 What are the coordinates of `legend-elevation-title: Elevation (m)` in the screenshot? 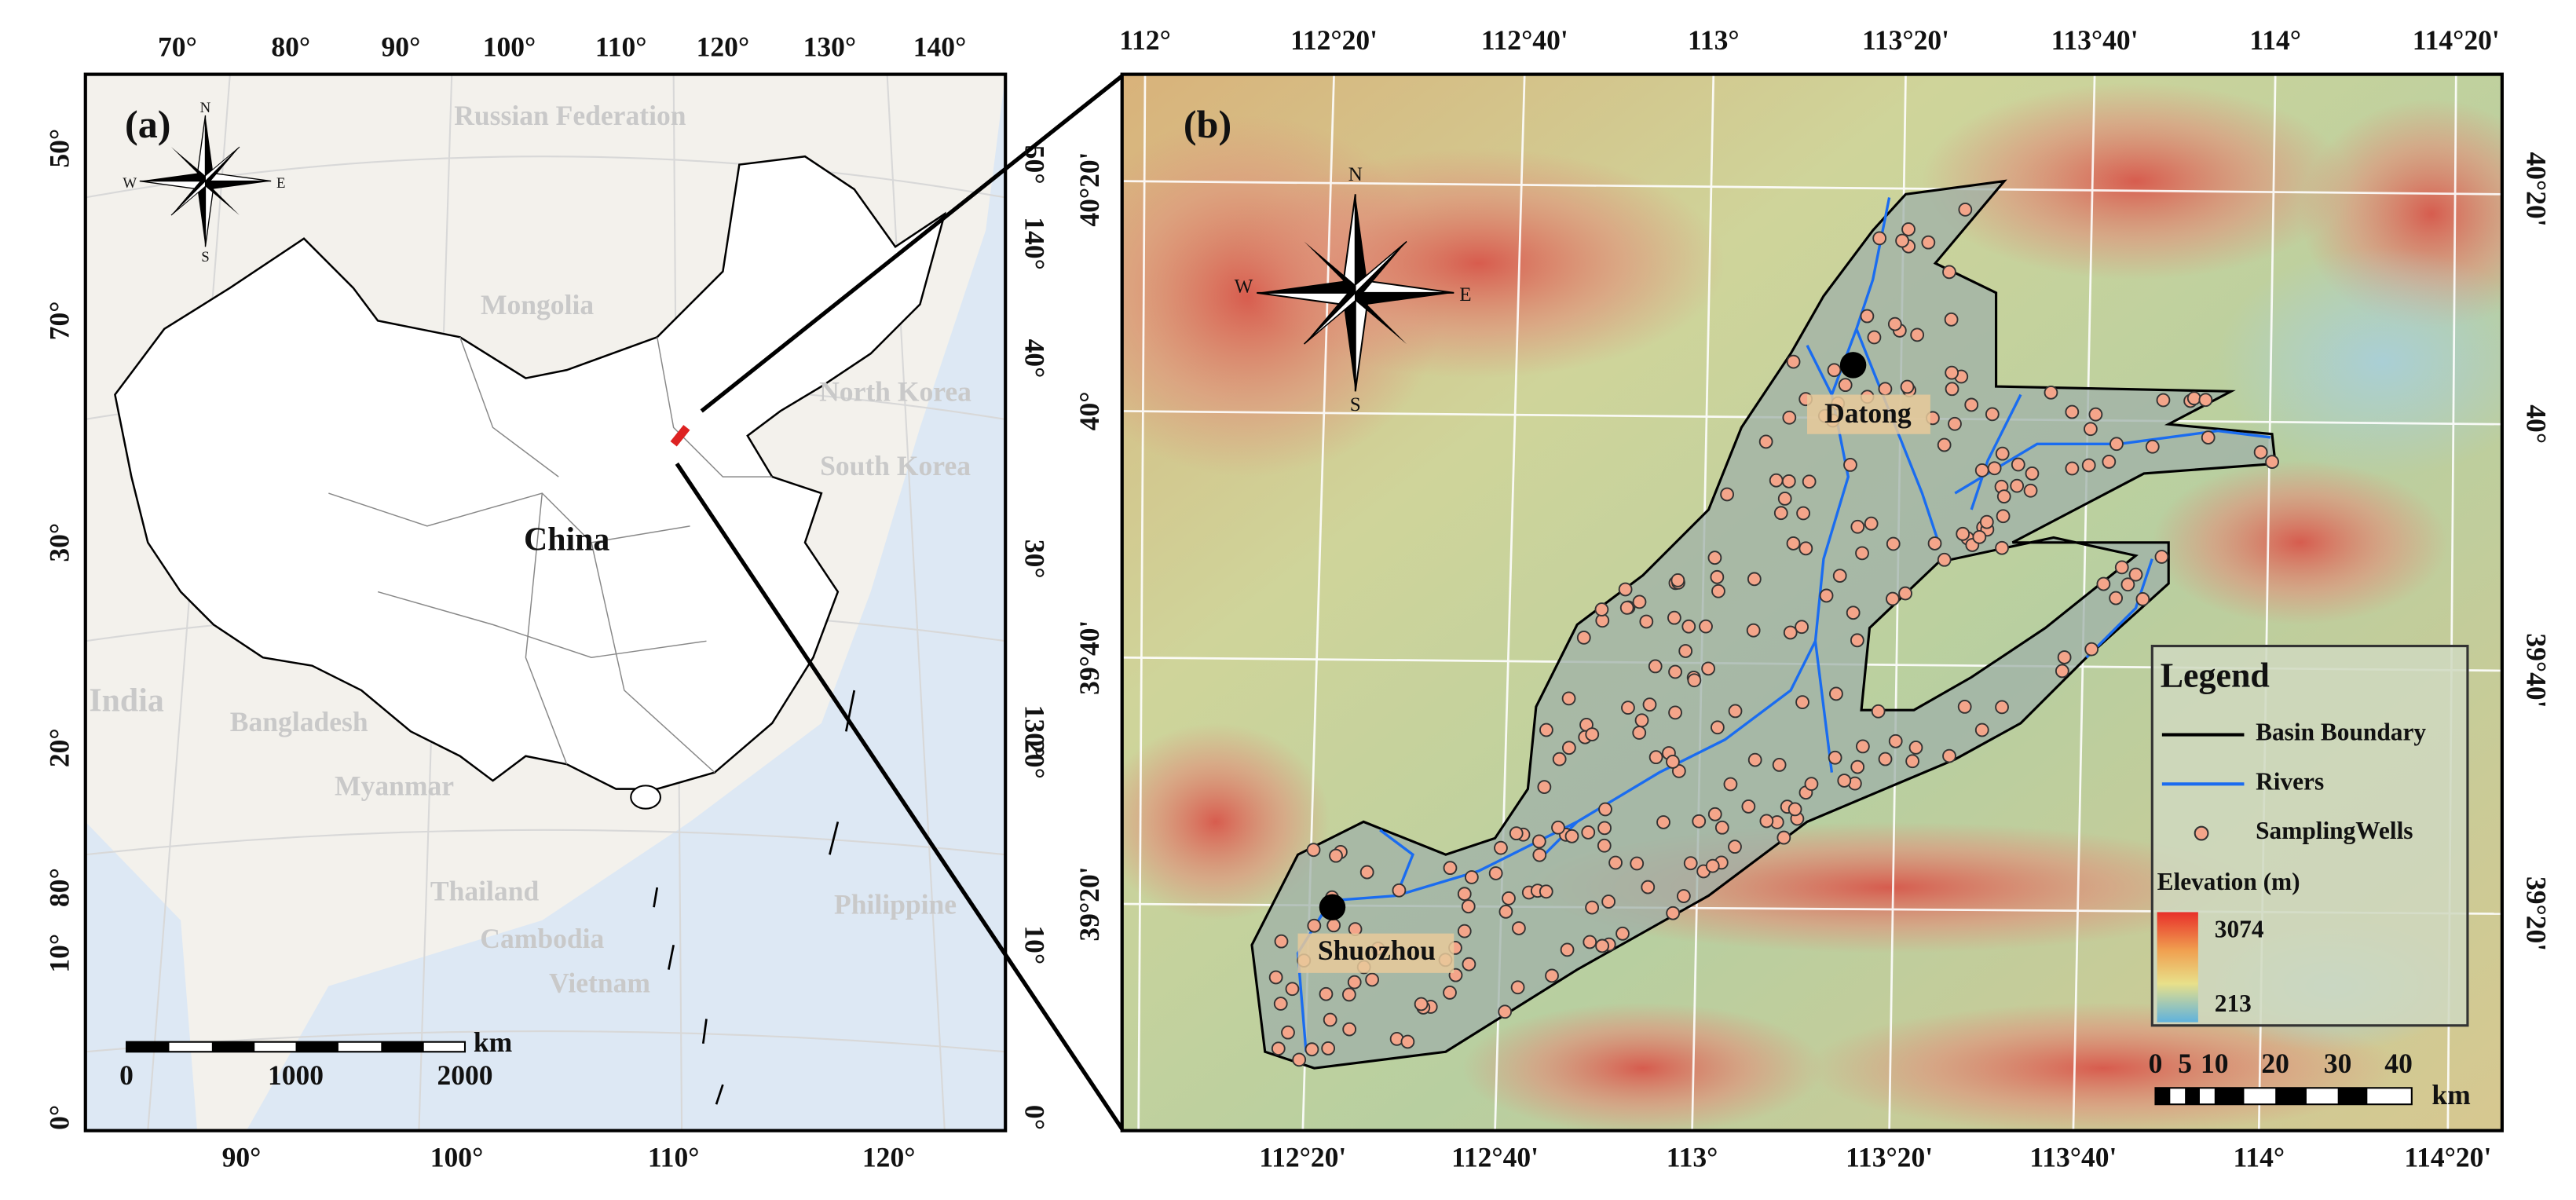 It's located at (2228, 882).